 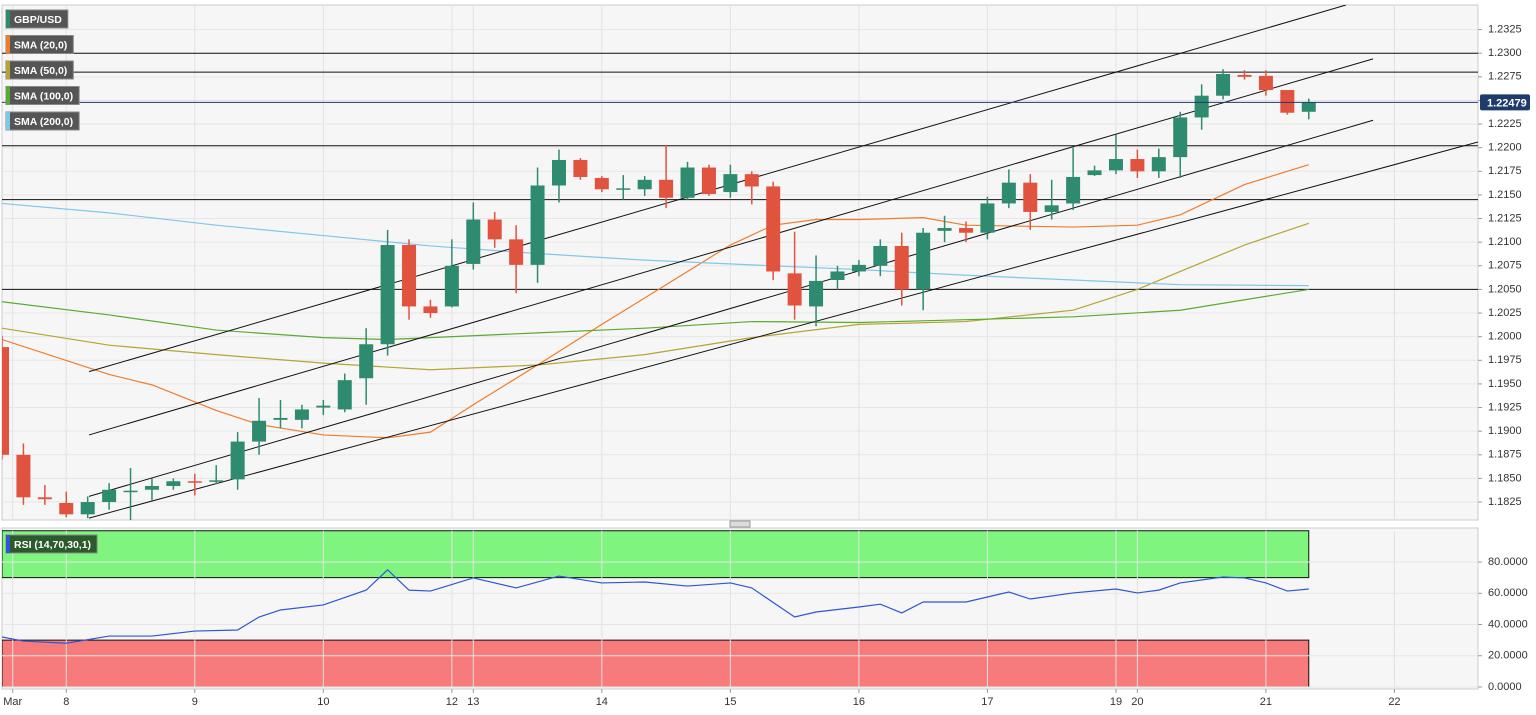 I want to click on x-tick-label: 13, so click(x=473, y=702).